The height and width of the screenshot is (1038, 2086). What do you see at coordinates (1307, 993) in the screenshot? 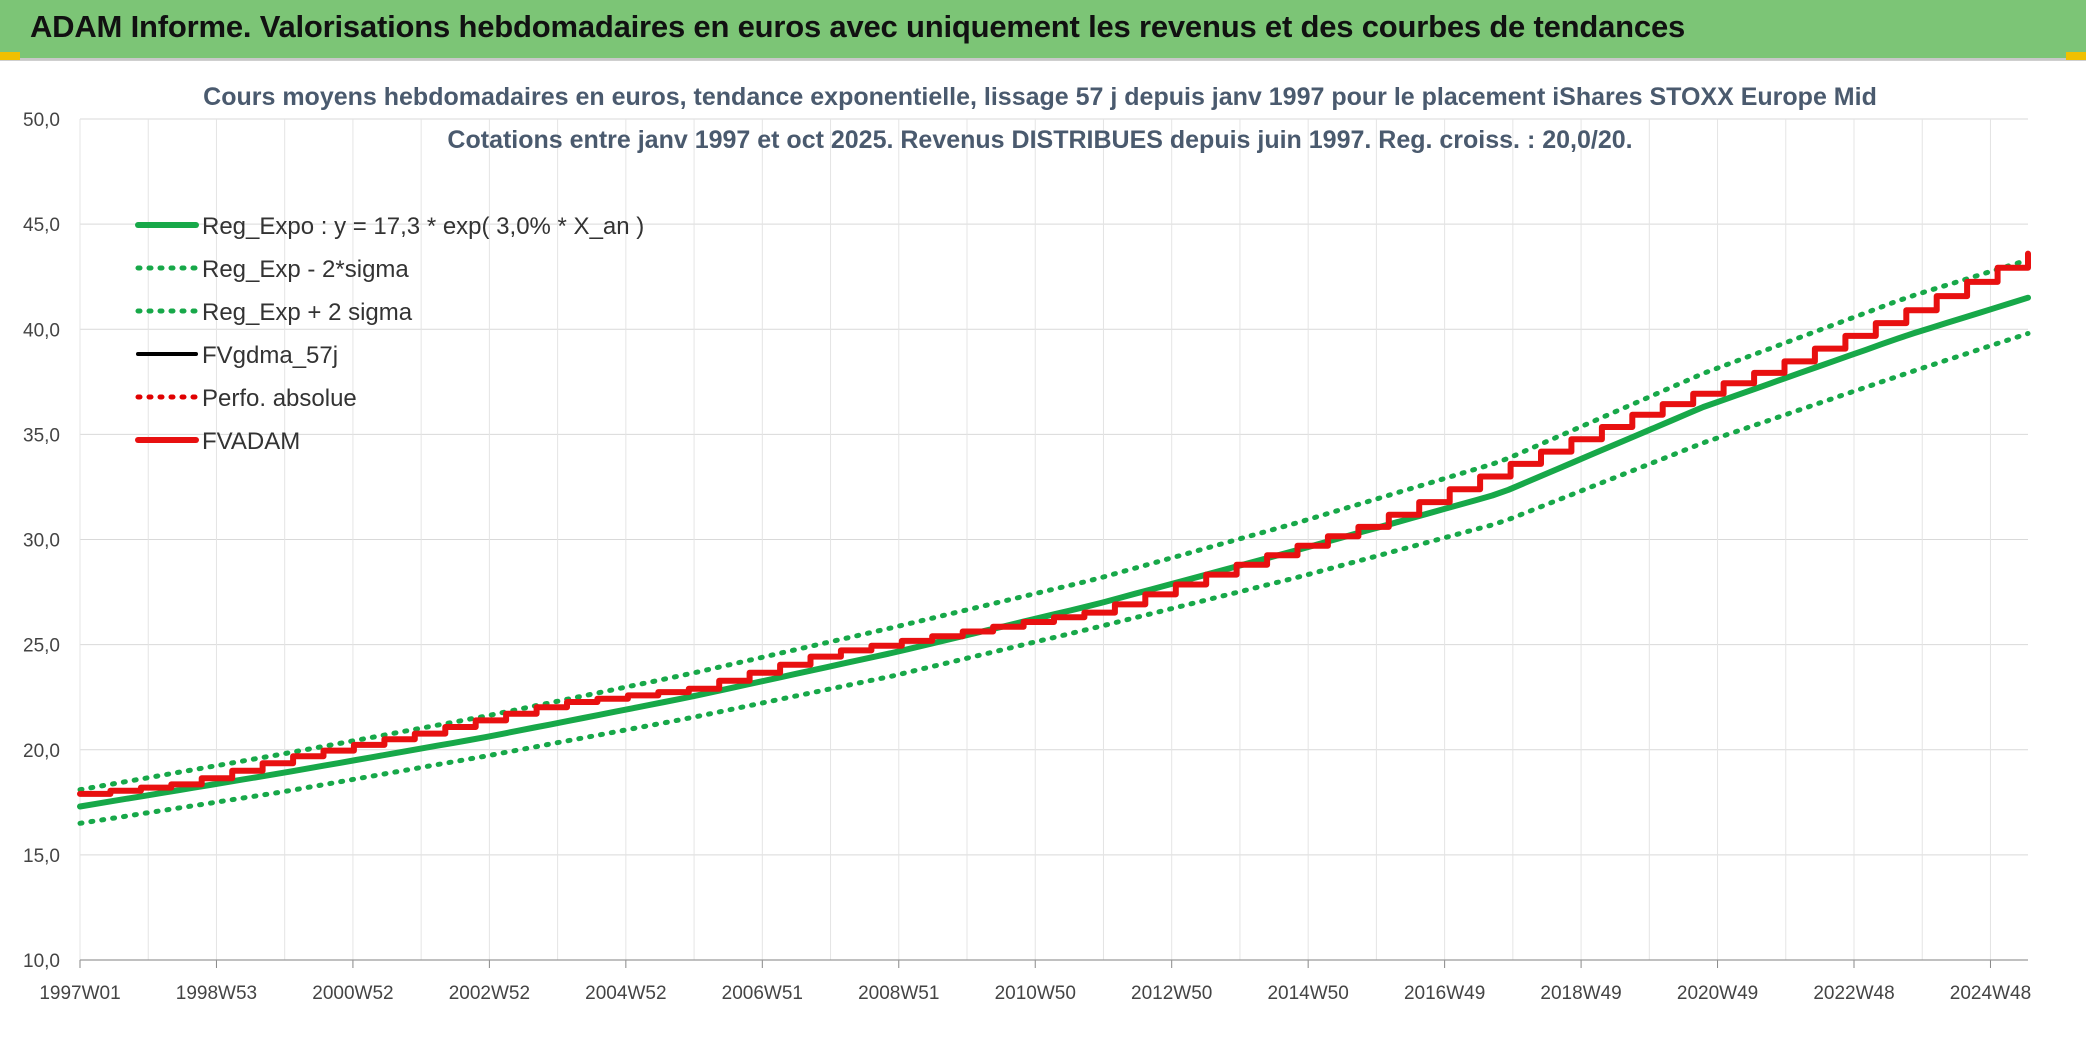
I see `x-tick-label: 2014W50` at bounding box center [1307, 993].